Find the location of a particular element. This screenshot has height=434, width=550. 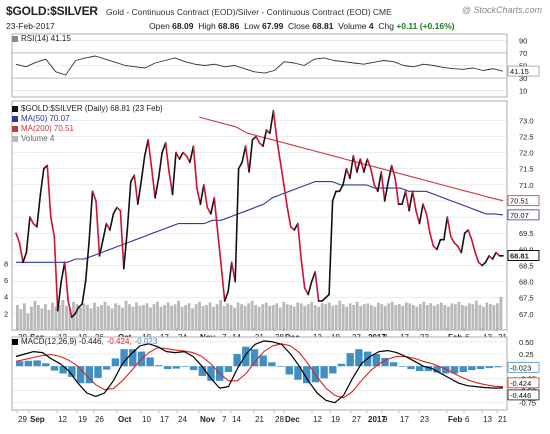

ma50-value-tag-box is located at coordinates (523, 215).